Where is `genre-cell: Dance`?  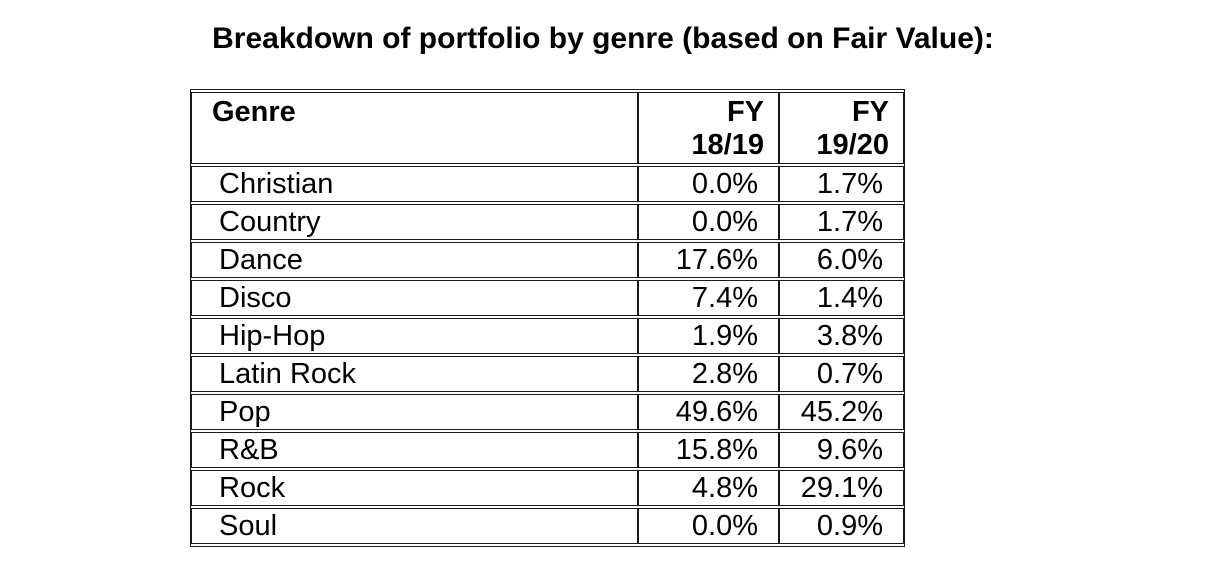
genre-cell: Dance is located at coordinates (414, 260).